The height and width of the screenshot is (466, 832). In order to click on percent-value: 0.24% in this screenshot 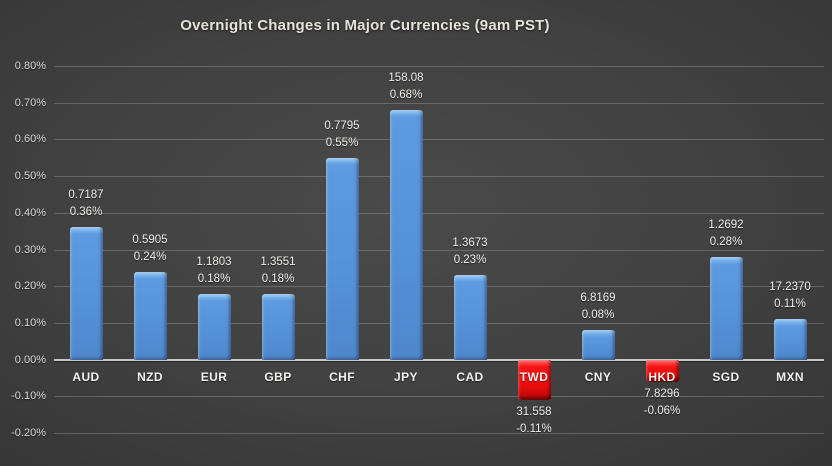, I will do `click(150, 256)`.